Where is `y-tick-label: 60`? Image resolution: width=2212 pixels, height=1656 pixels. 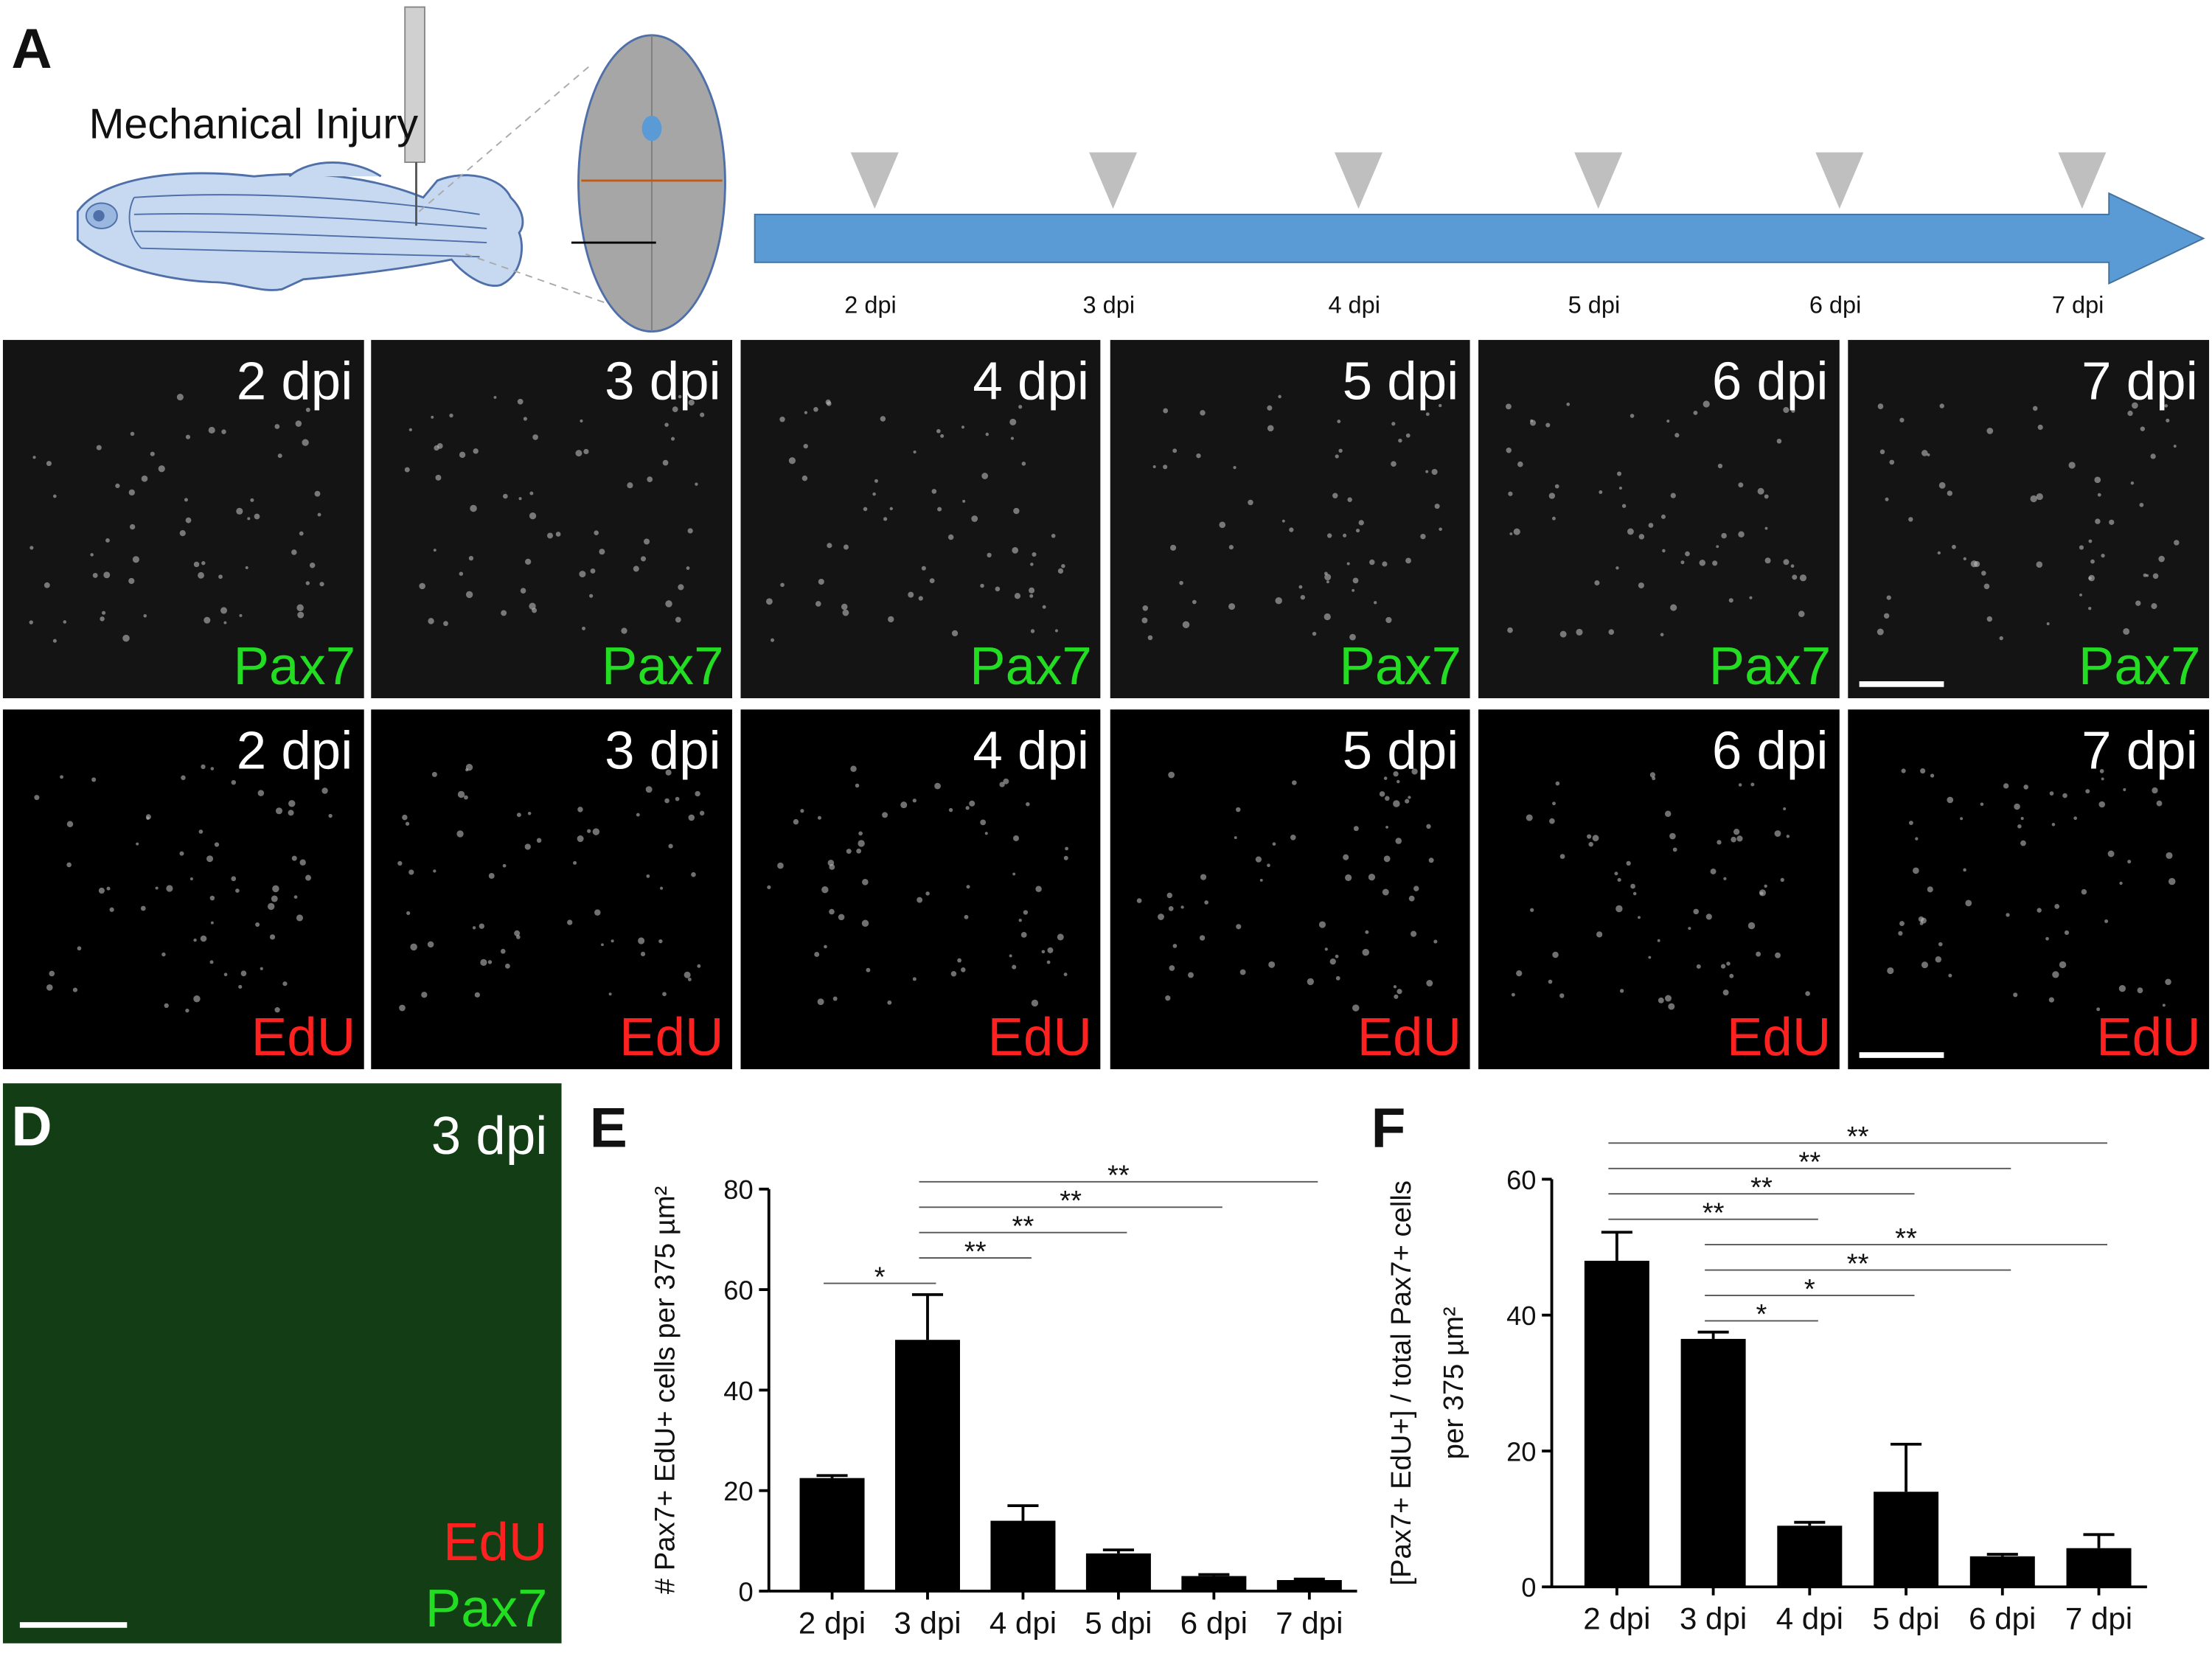
y-tick-label: 60 is located at coordinates (1521, 1180).